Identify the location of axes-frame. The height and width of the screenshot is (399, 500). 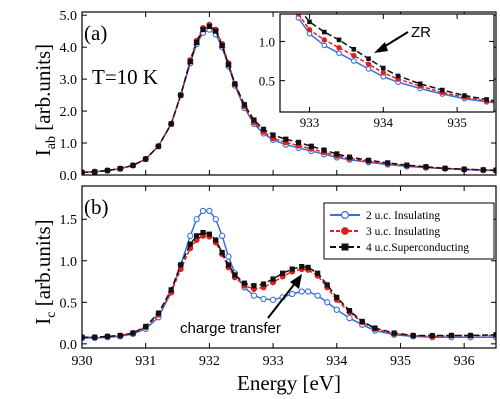
(387, 63).